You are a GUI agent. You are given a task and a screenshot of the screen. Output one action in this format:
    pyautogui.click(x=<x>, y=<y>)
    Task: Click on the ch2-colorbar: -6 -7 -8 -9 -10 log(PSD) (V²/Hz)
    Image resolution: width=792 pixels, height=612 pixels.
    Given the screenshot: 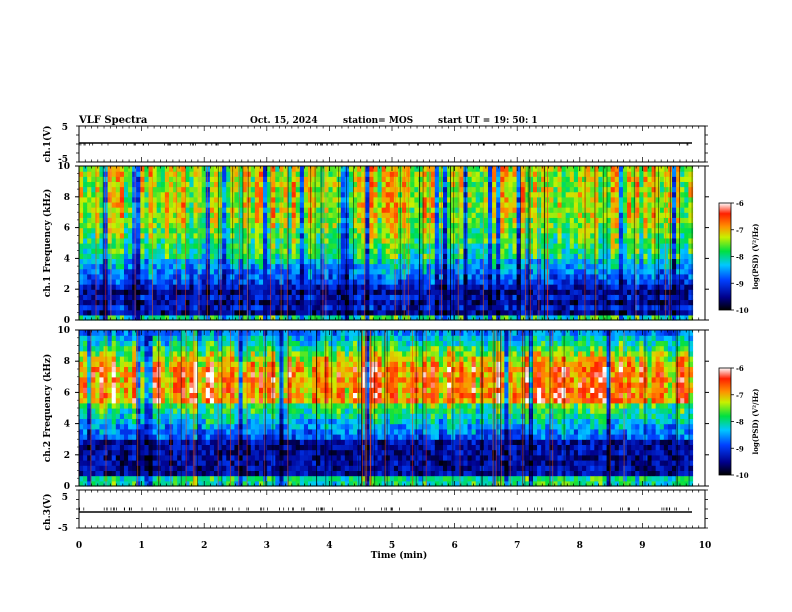 What is the action you would take?
    pyautogui.click(x=739, y=422)
    